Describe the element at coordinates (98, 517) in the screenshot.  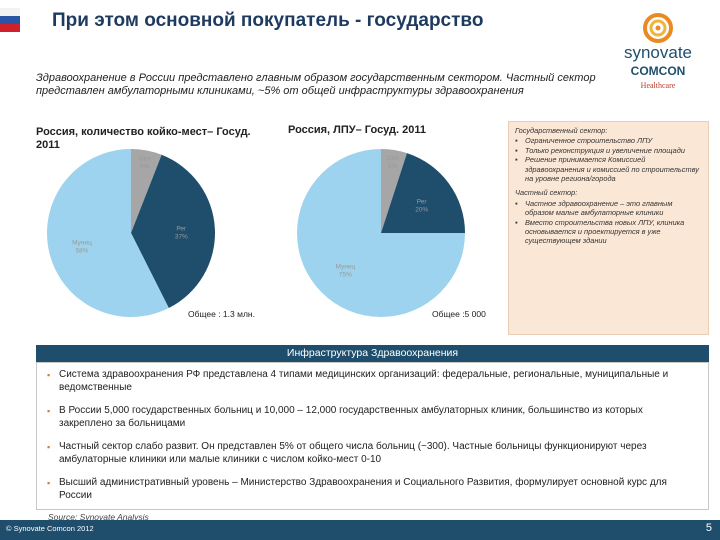
I see `source-note: Source: Synovate Analysis` at that location.